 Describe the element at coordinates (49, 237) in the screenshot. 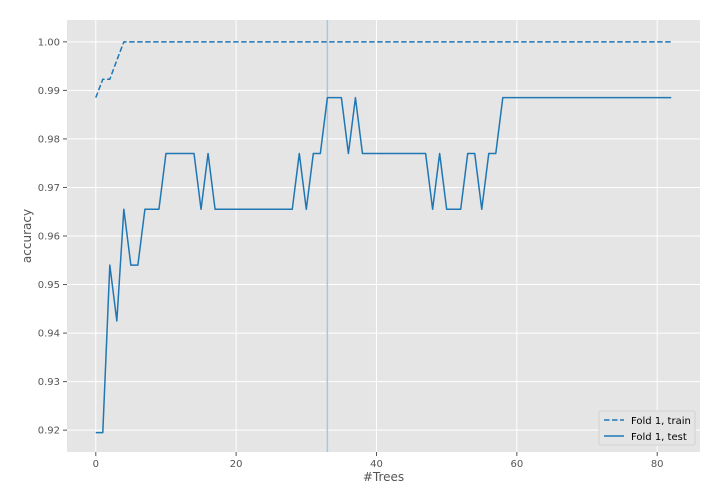

I see `y-tick-label: 0.96` at that location.